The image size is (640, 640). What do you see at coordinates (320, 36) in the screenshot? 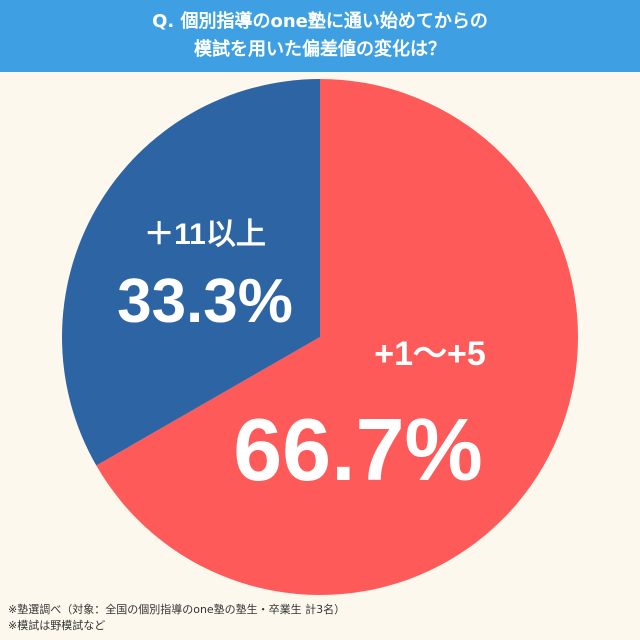
I see `question-header: Q. 個別指導のone塾に通い始めてからの 模試を用いた偏差値の変化は？` at bounding box center [320, 36].